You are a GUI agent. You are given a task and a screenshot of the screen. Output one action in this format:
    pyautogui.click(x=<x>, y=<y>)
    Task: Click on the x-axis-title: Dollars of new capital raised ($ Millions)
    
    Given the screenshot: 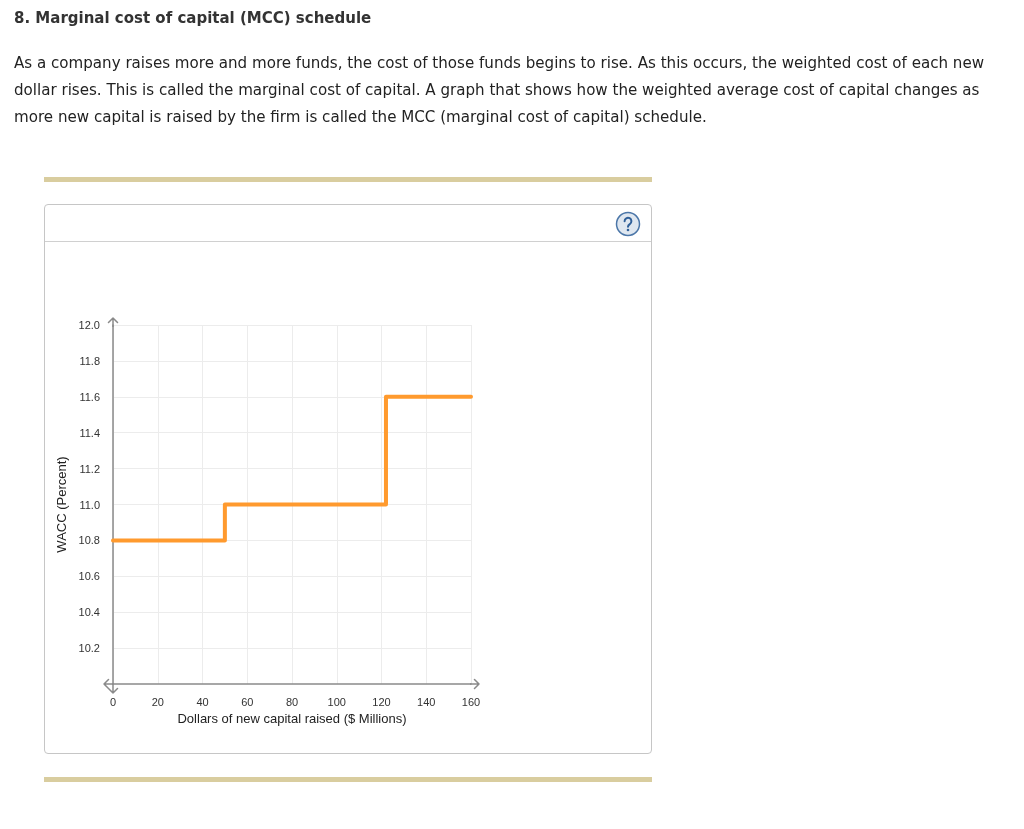 What is the action you would take?
    pyautogui.click(x=292, y=718)
    